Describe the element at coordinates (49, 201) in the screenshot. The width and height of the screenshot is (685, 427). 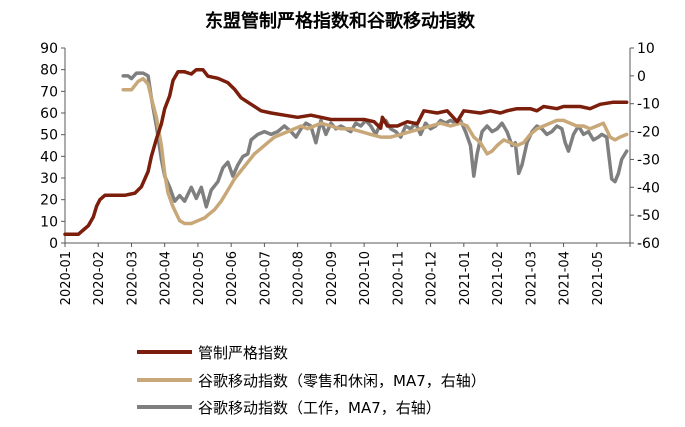
I see `left-tick-label: 20` at that location.